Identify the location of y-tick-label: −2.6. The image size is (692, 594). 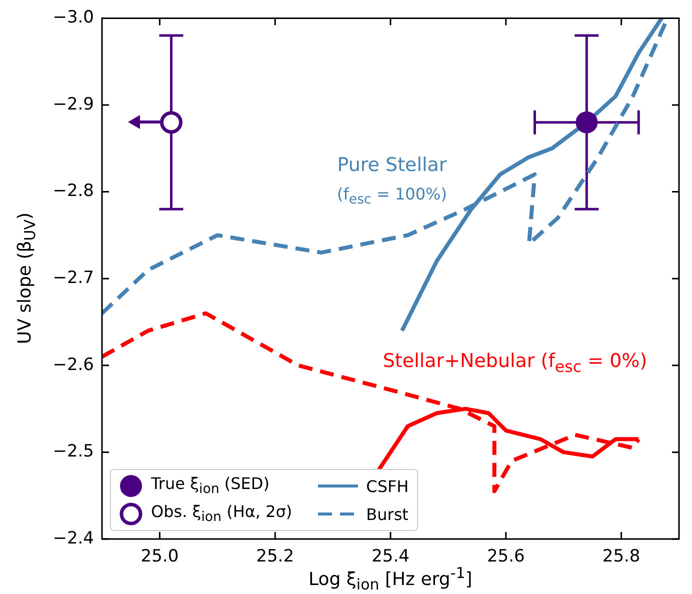
(73, 364).